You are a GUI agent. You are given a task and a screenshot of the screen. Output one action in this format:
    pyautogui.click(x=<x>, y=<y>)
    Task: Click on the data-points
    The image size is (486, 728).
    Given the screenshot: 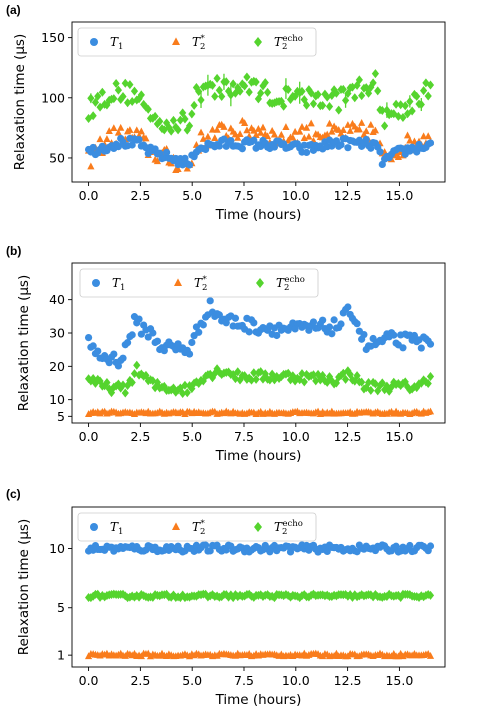 What is the action you would take?
    pyautogui.click(x=259, y=357)
    